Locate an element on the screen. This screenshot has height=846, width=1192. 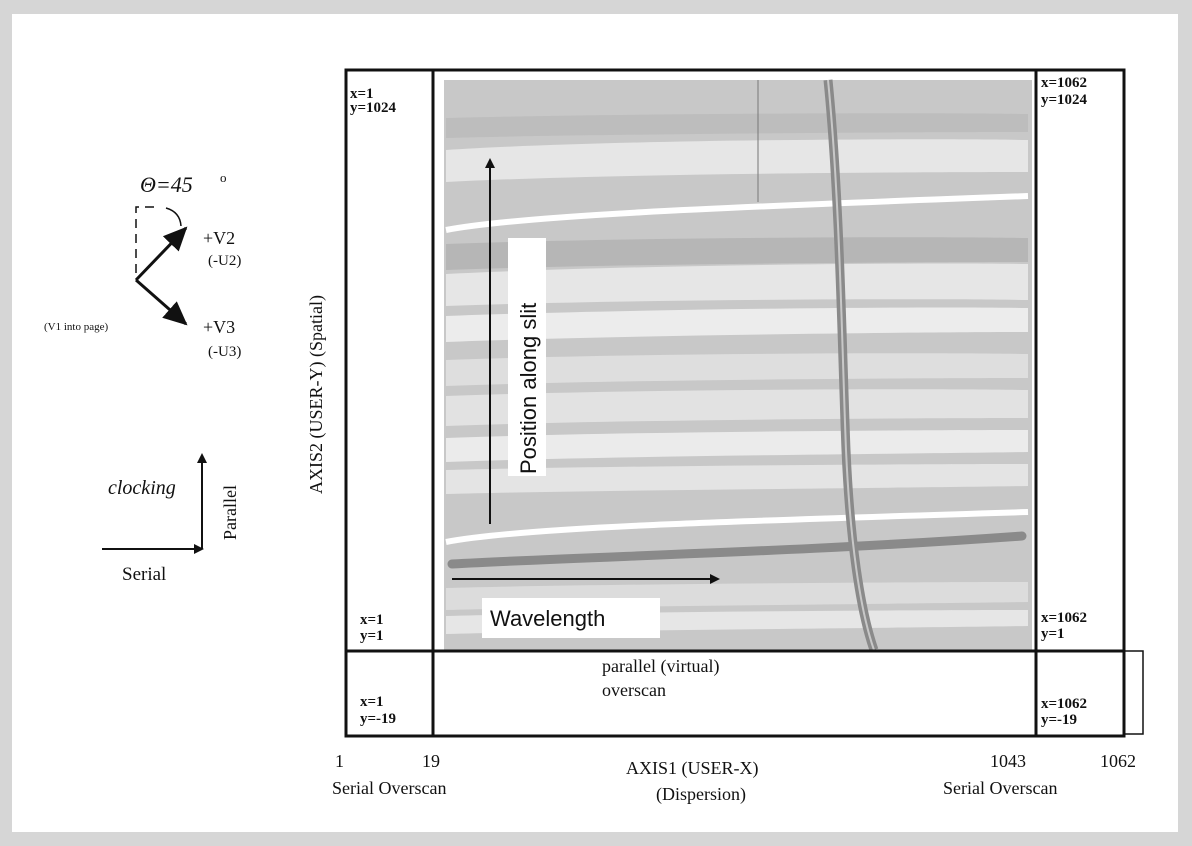
theta-label: Θ=45 is located at coordinates (166, 184).